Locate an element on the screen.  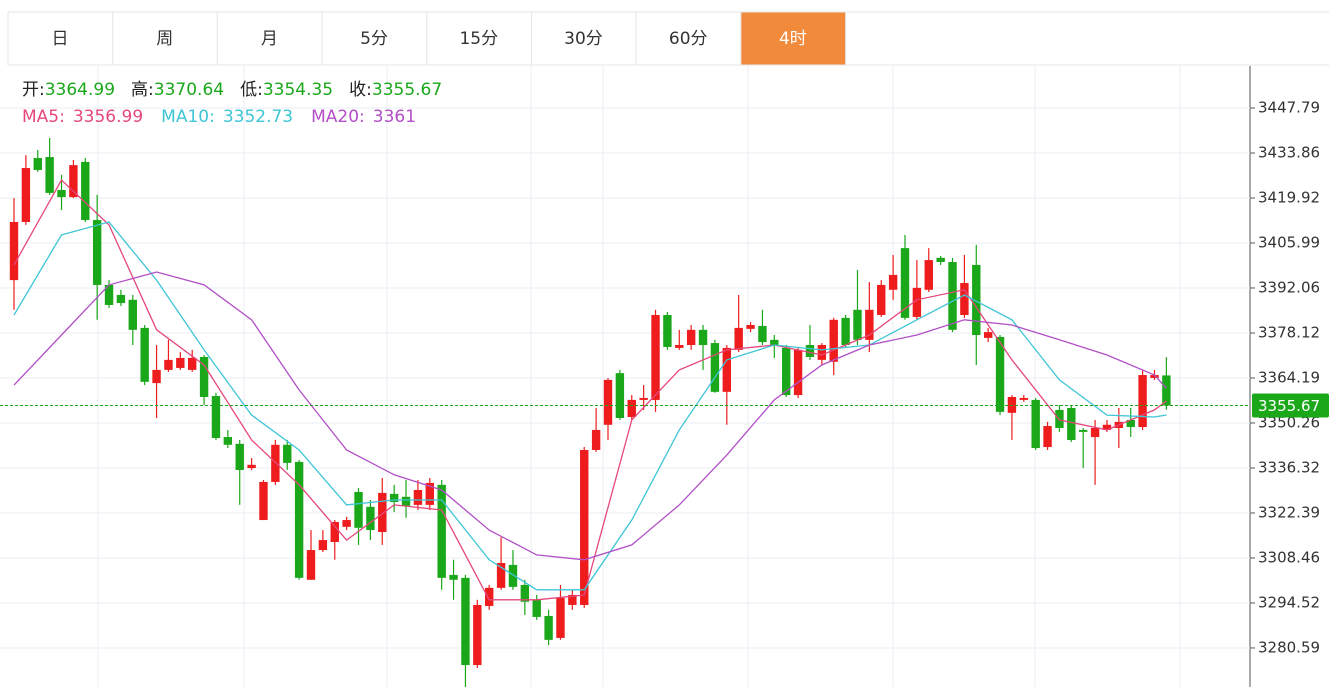
tab-label: 60分 is located at coordinates (688, 39).